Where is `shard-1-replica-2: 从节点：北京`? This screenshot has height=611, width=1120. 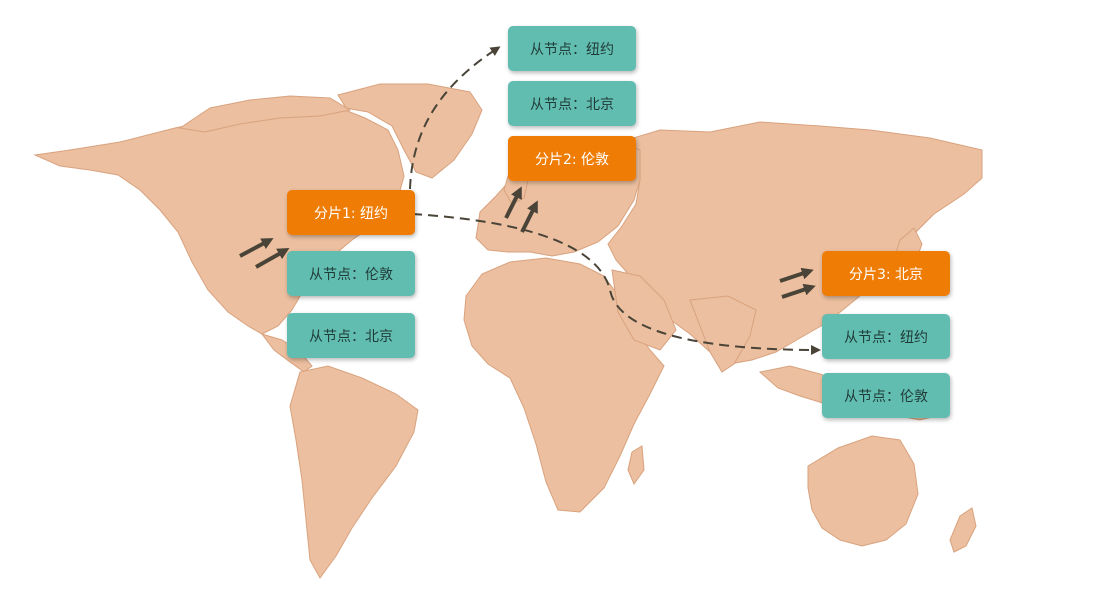
shard-1-replica-2: 从节点：北京 is located at coordinates (351, 335).